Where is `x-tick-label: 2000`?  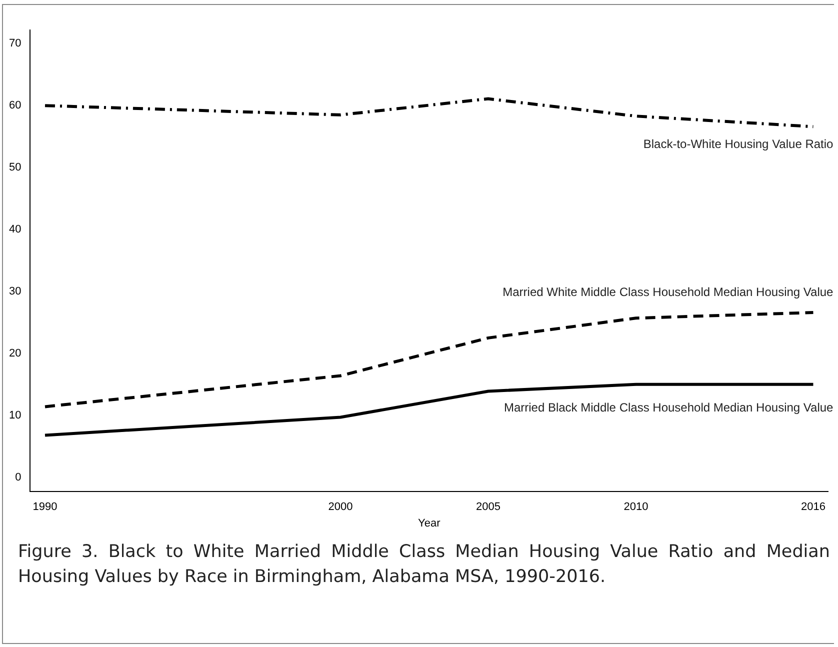
x-tick-label: 2000 is located at coordinates (340, 507).